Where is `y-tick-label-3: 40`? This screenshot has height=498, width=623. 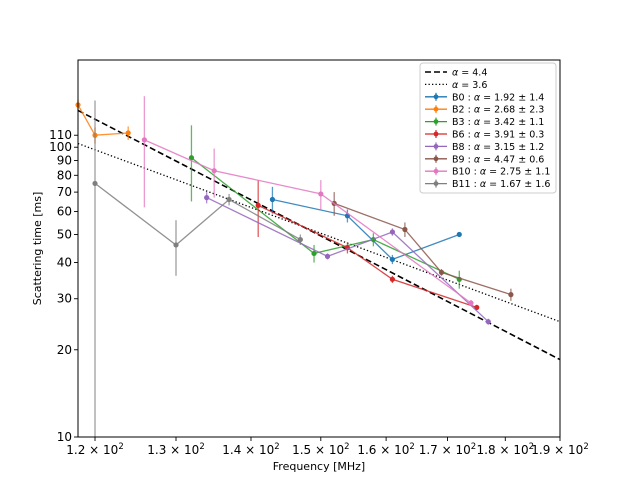
y-tick-label-3: 40 is located at coordinates (64, 263).